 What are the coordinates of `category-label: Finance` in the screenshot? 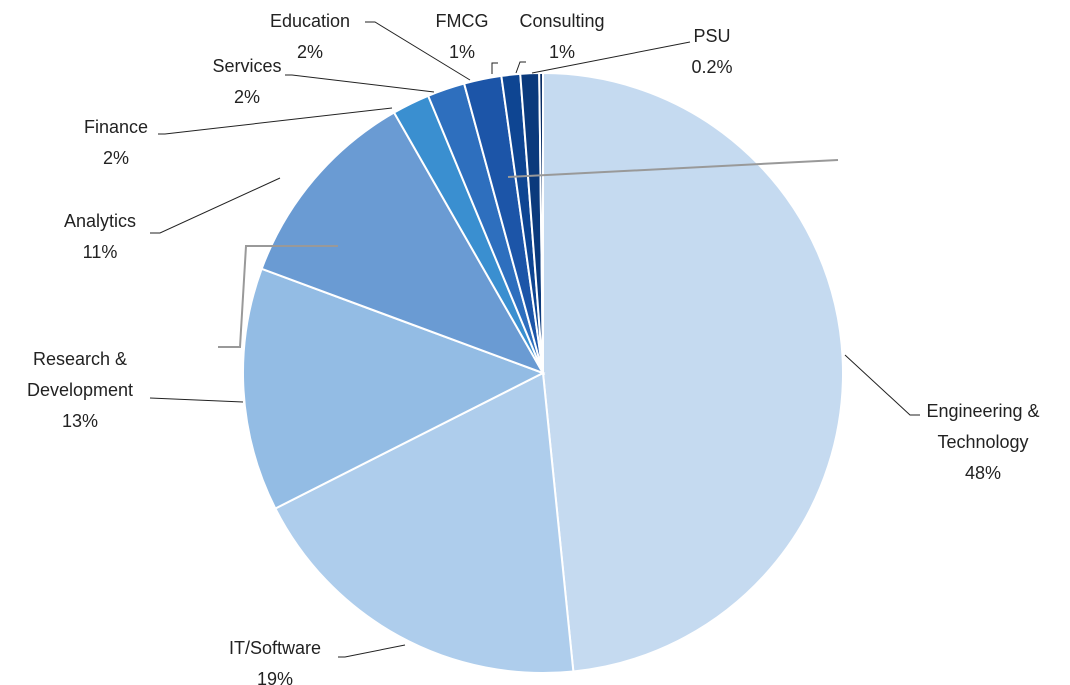 It's located at (116, 127).